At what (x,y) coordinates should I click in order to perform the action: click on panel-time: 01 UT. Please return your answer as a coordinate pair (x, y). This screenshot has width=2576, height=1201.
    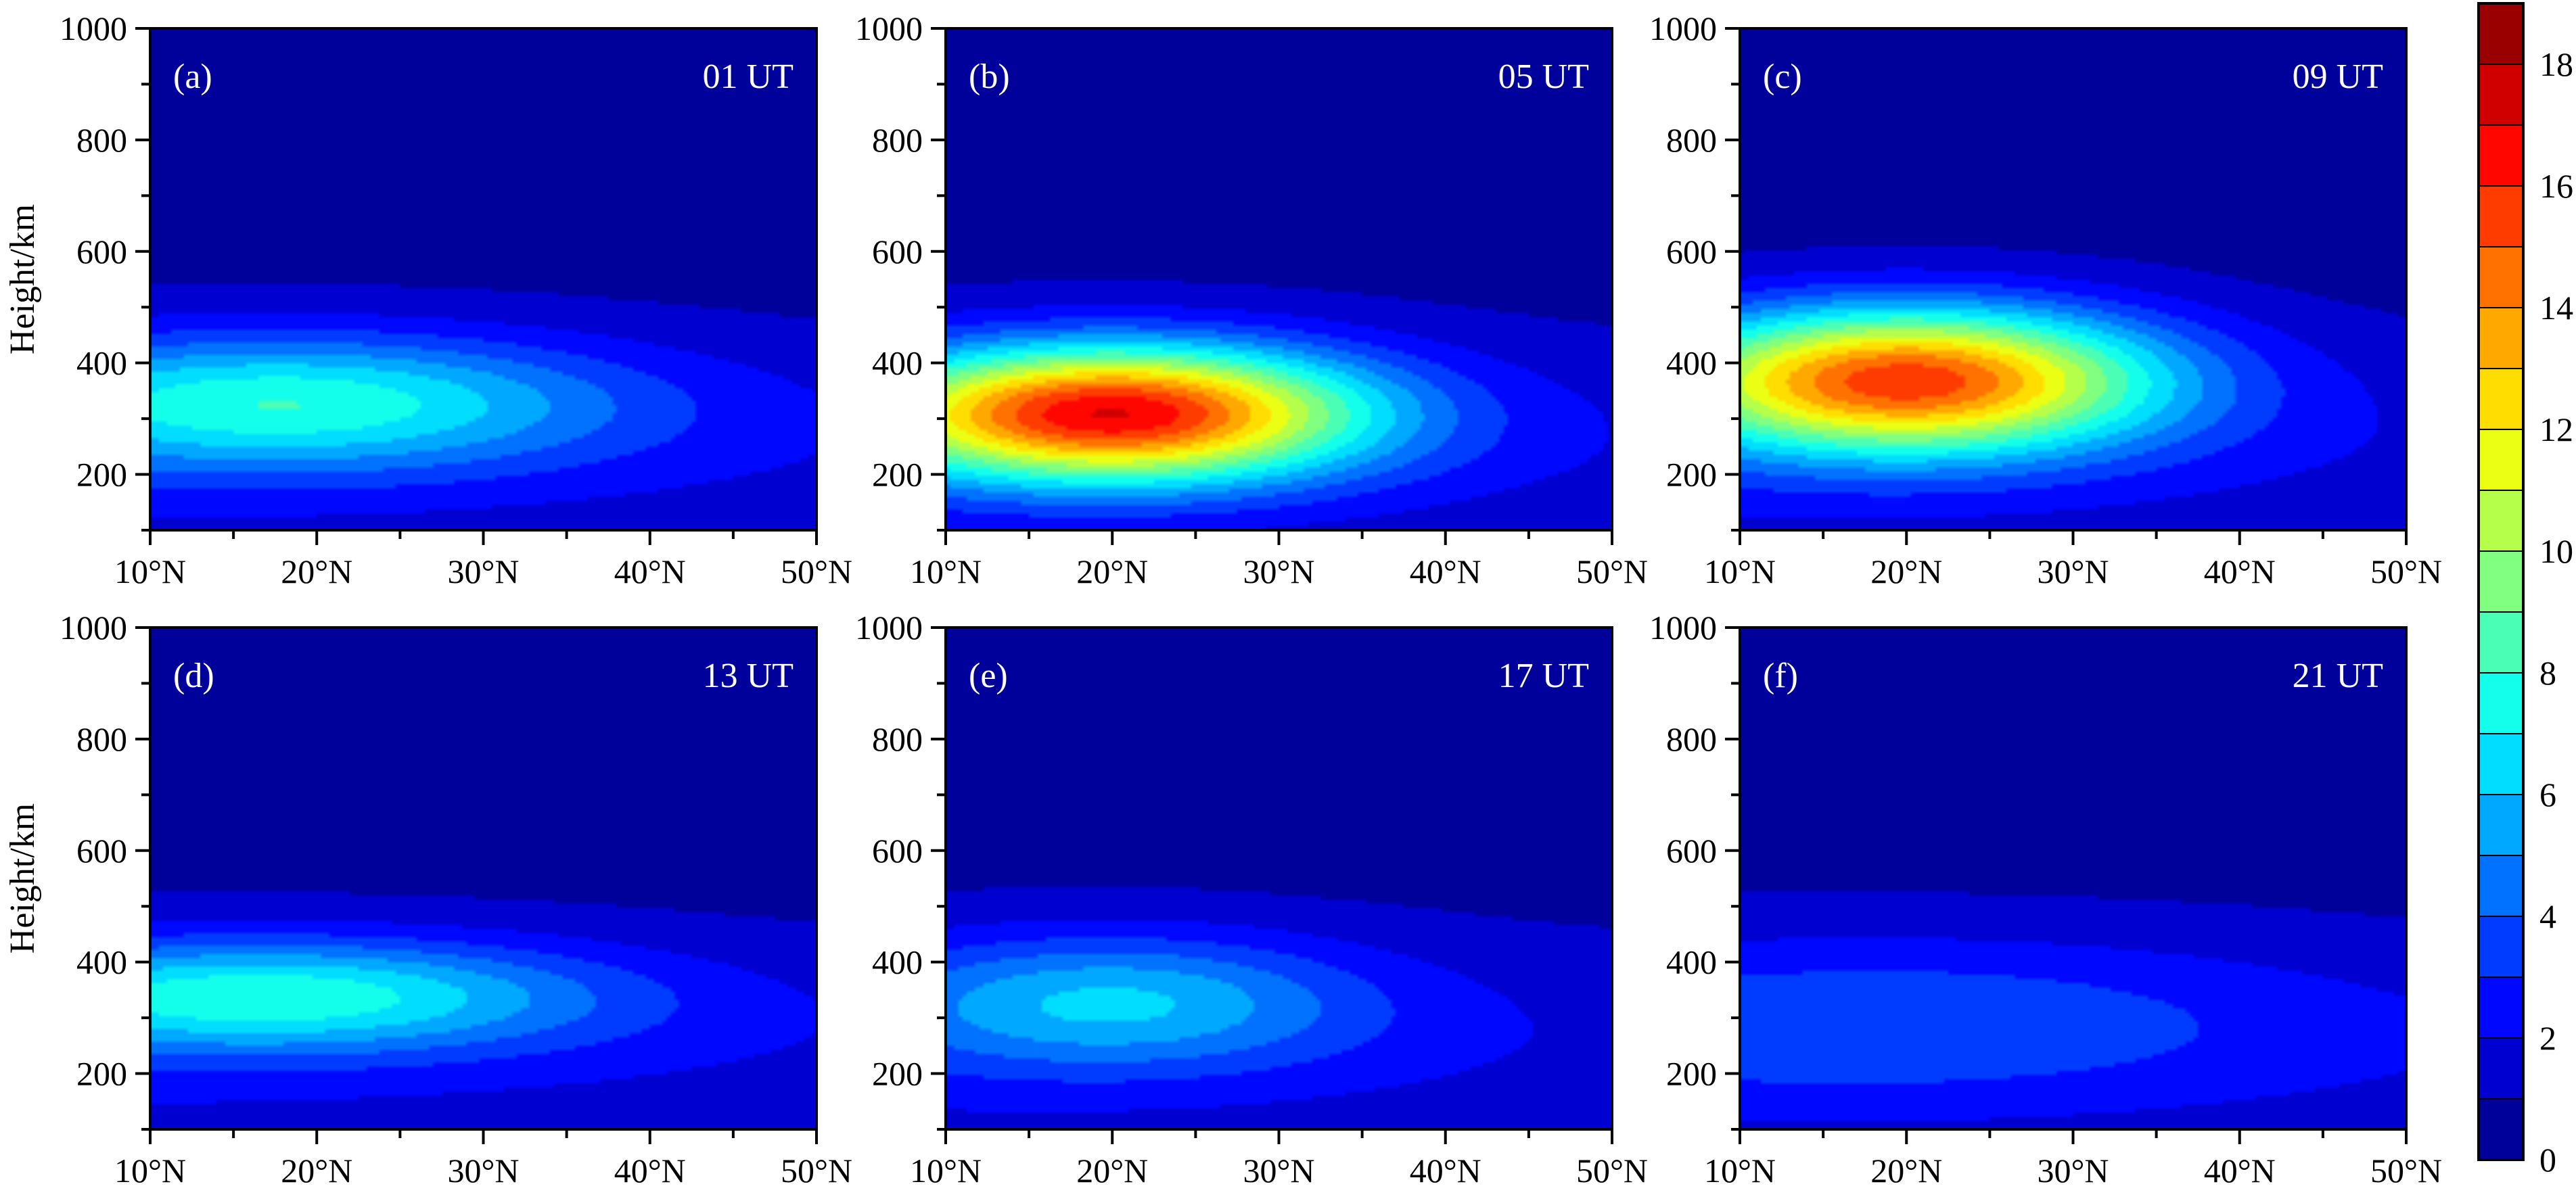
    Looking at the image, I should click on (749, 76).